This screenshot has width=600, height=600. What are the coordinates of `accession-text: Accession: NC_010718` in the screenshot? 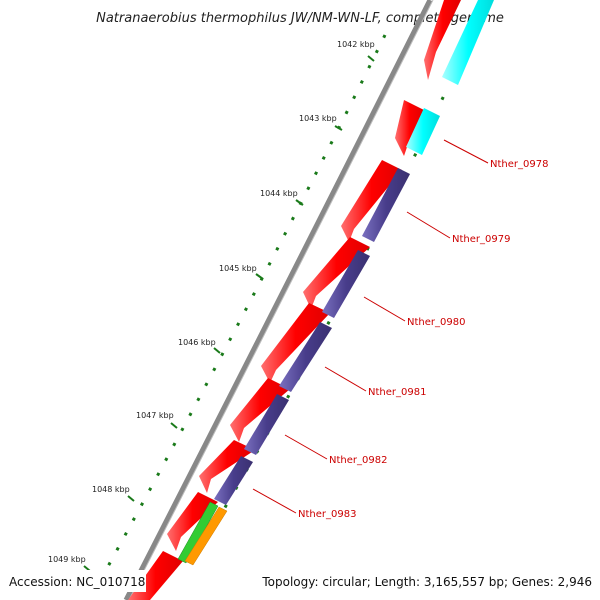 It's located at (77, 582).